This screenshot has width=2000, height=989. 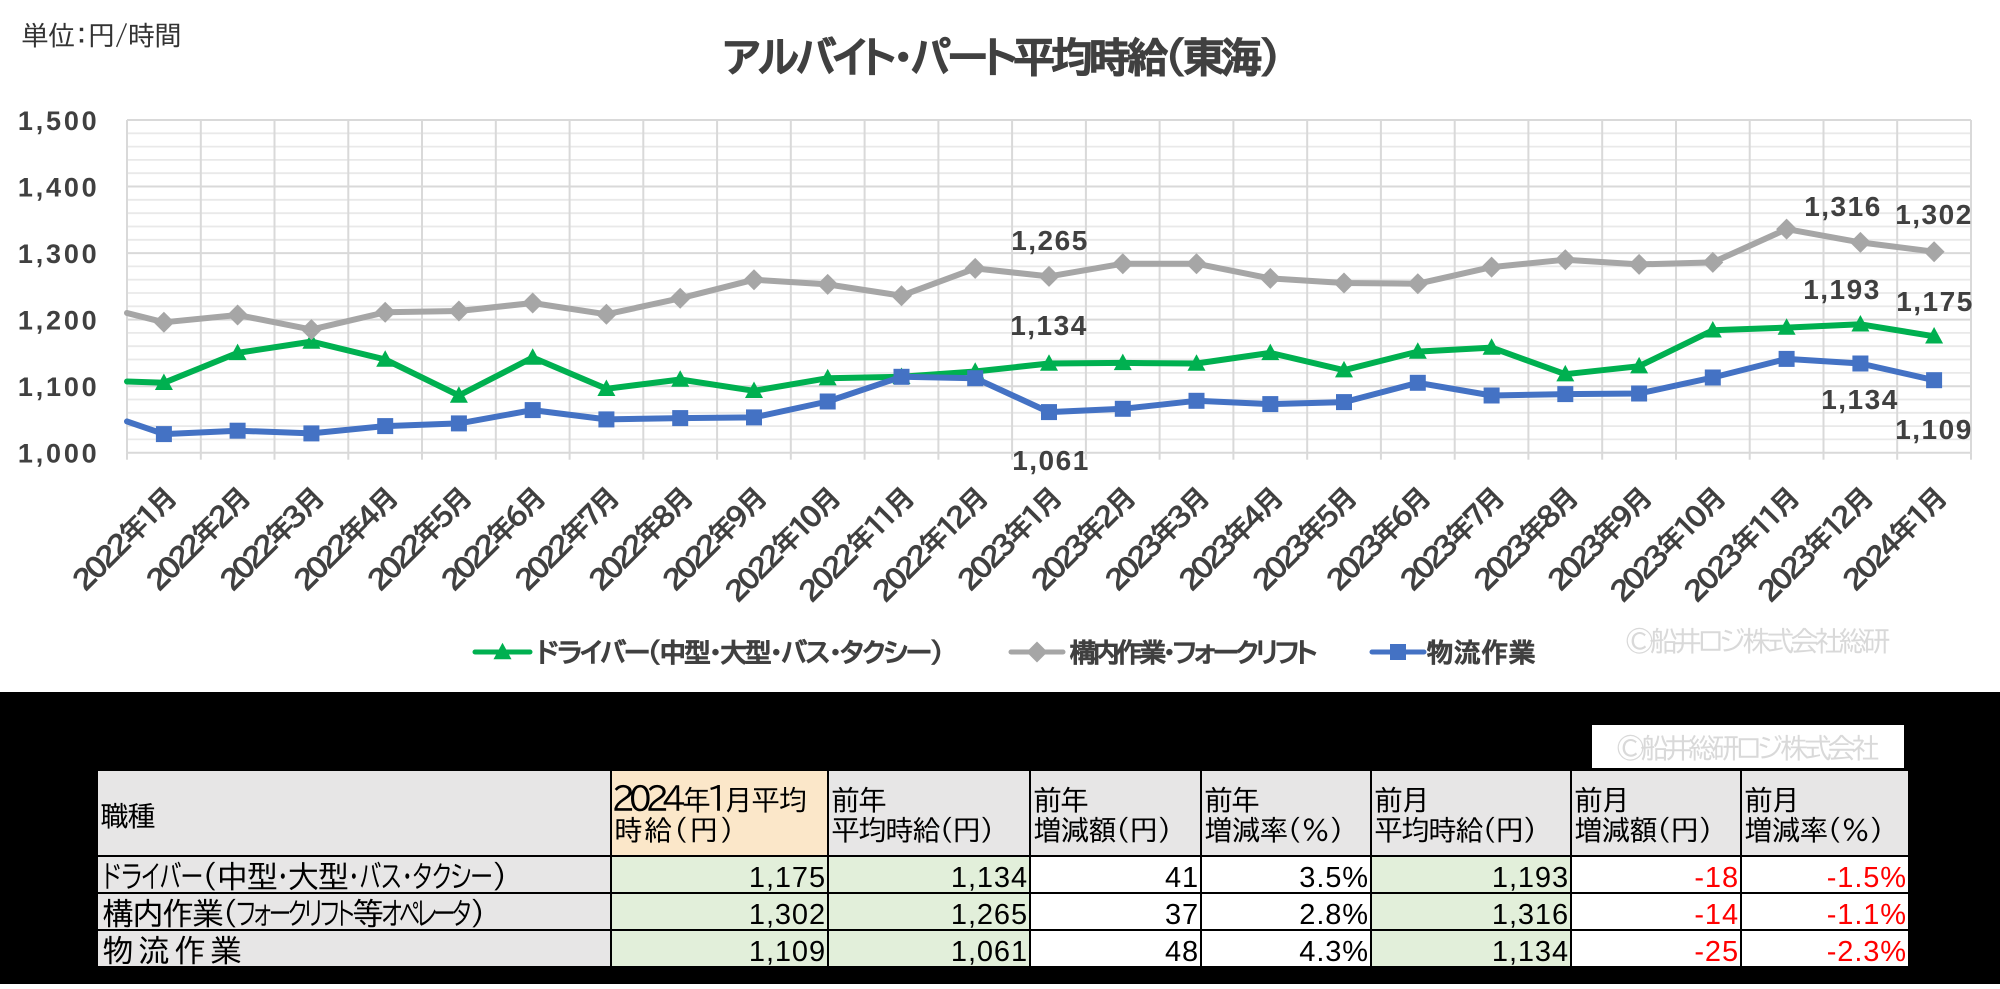 I want to click on svg-text: -25, so click(x=1716, y=952).